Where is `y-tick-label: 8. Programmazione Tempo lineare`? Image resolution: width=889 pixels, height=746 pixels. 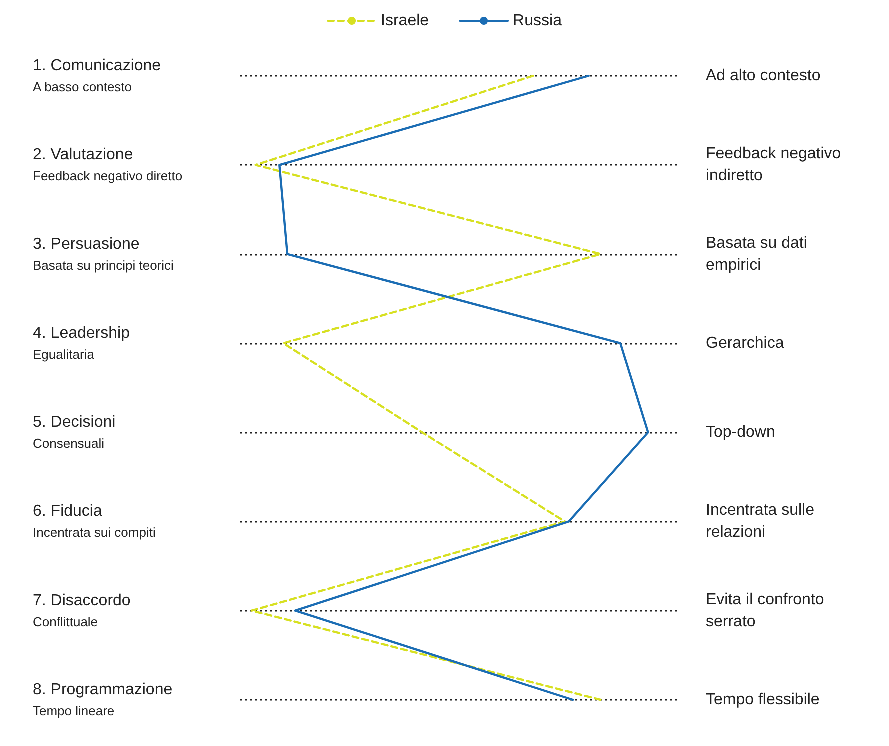
y-tick-label: 8. Programmazione Tempo lineare is located at coordinates (103, 700).